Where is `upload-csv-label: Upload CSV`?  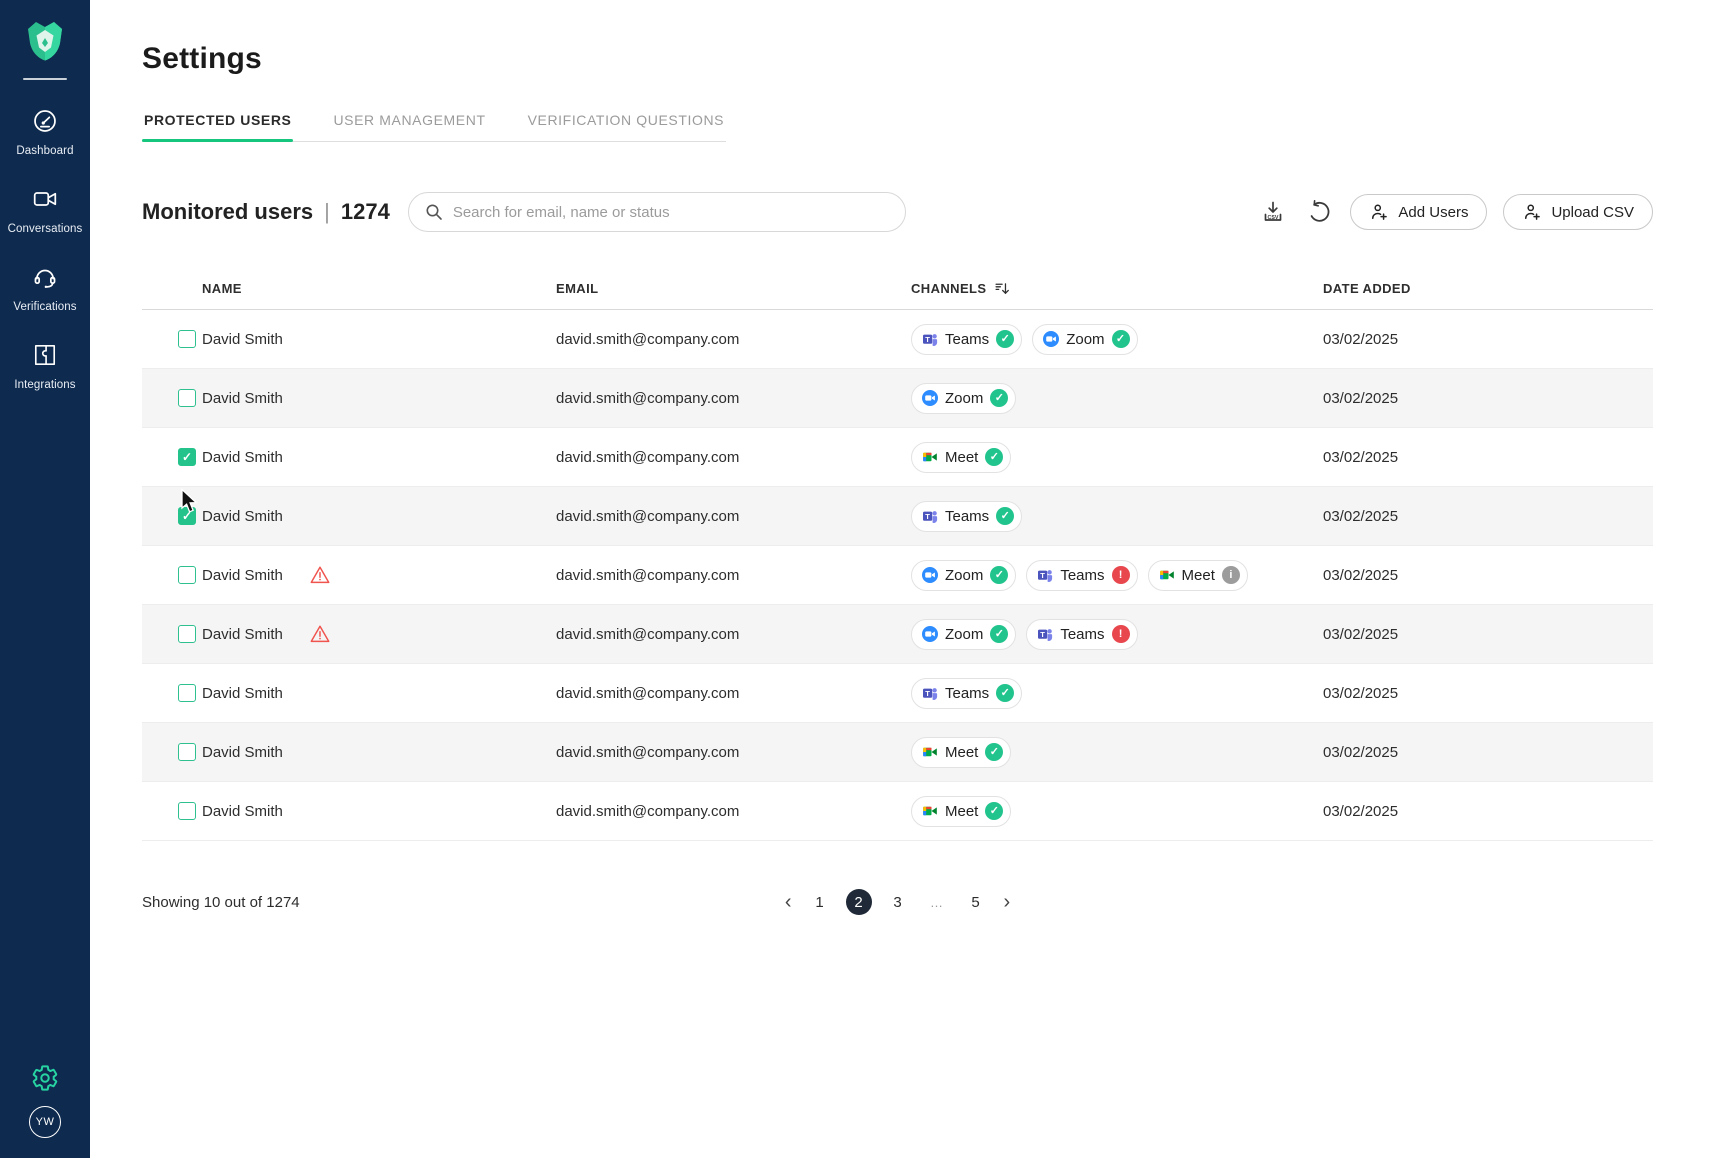 upload-csv-label: Upload CSV is located at coordinates (1592, 212).